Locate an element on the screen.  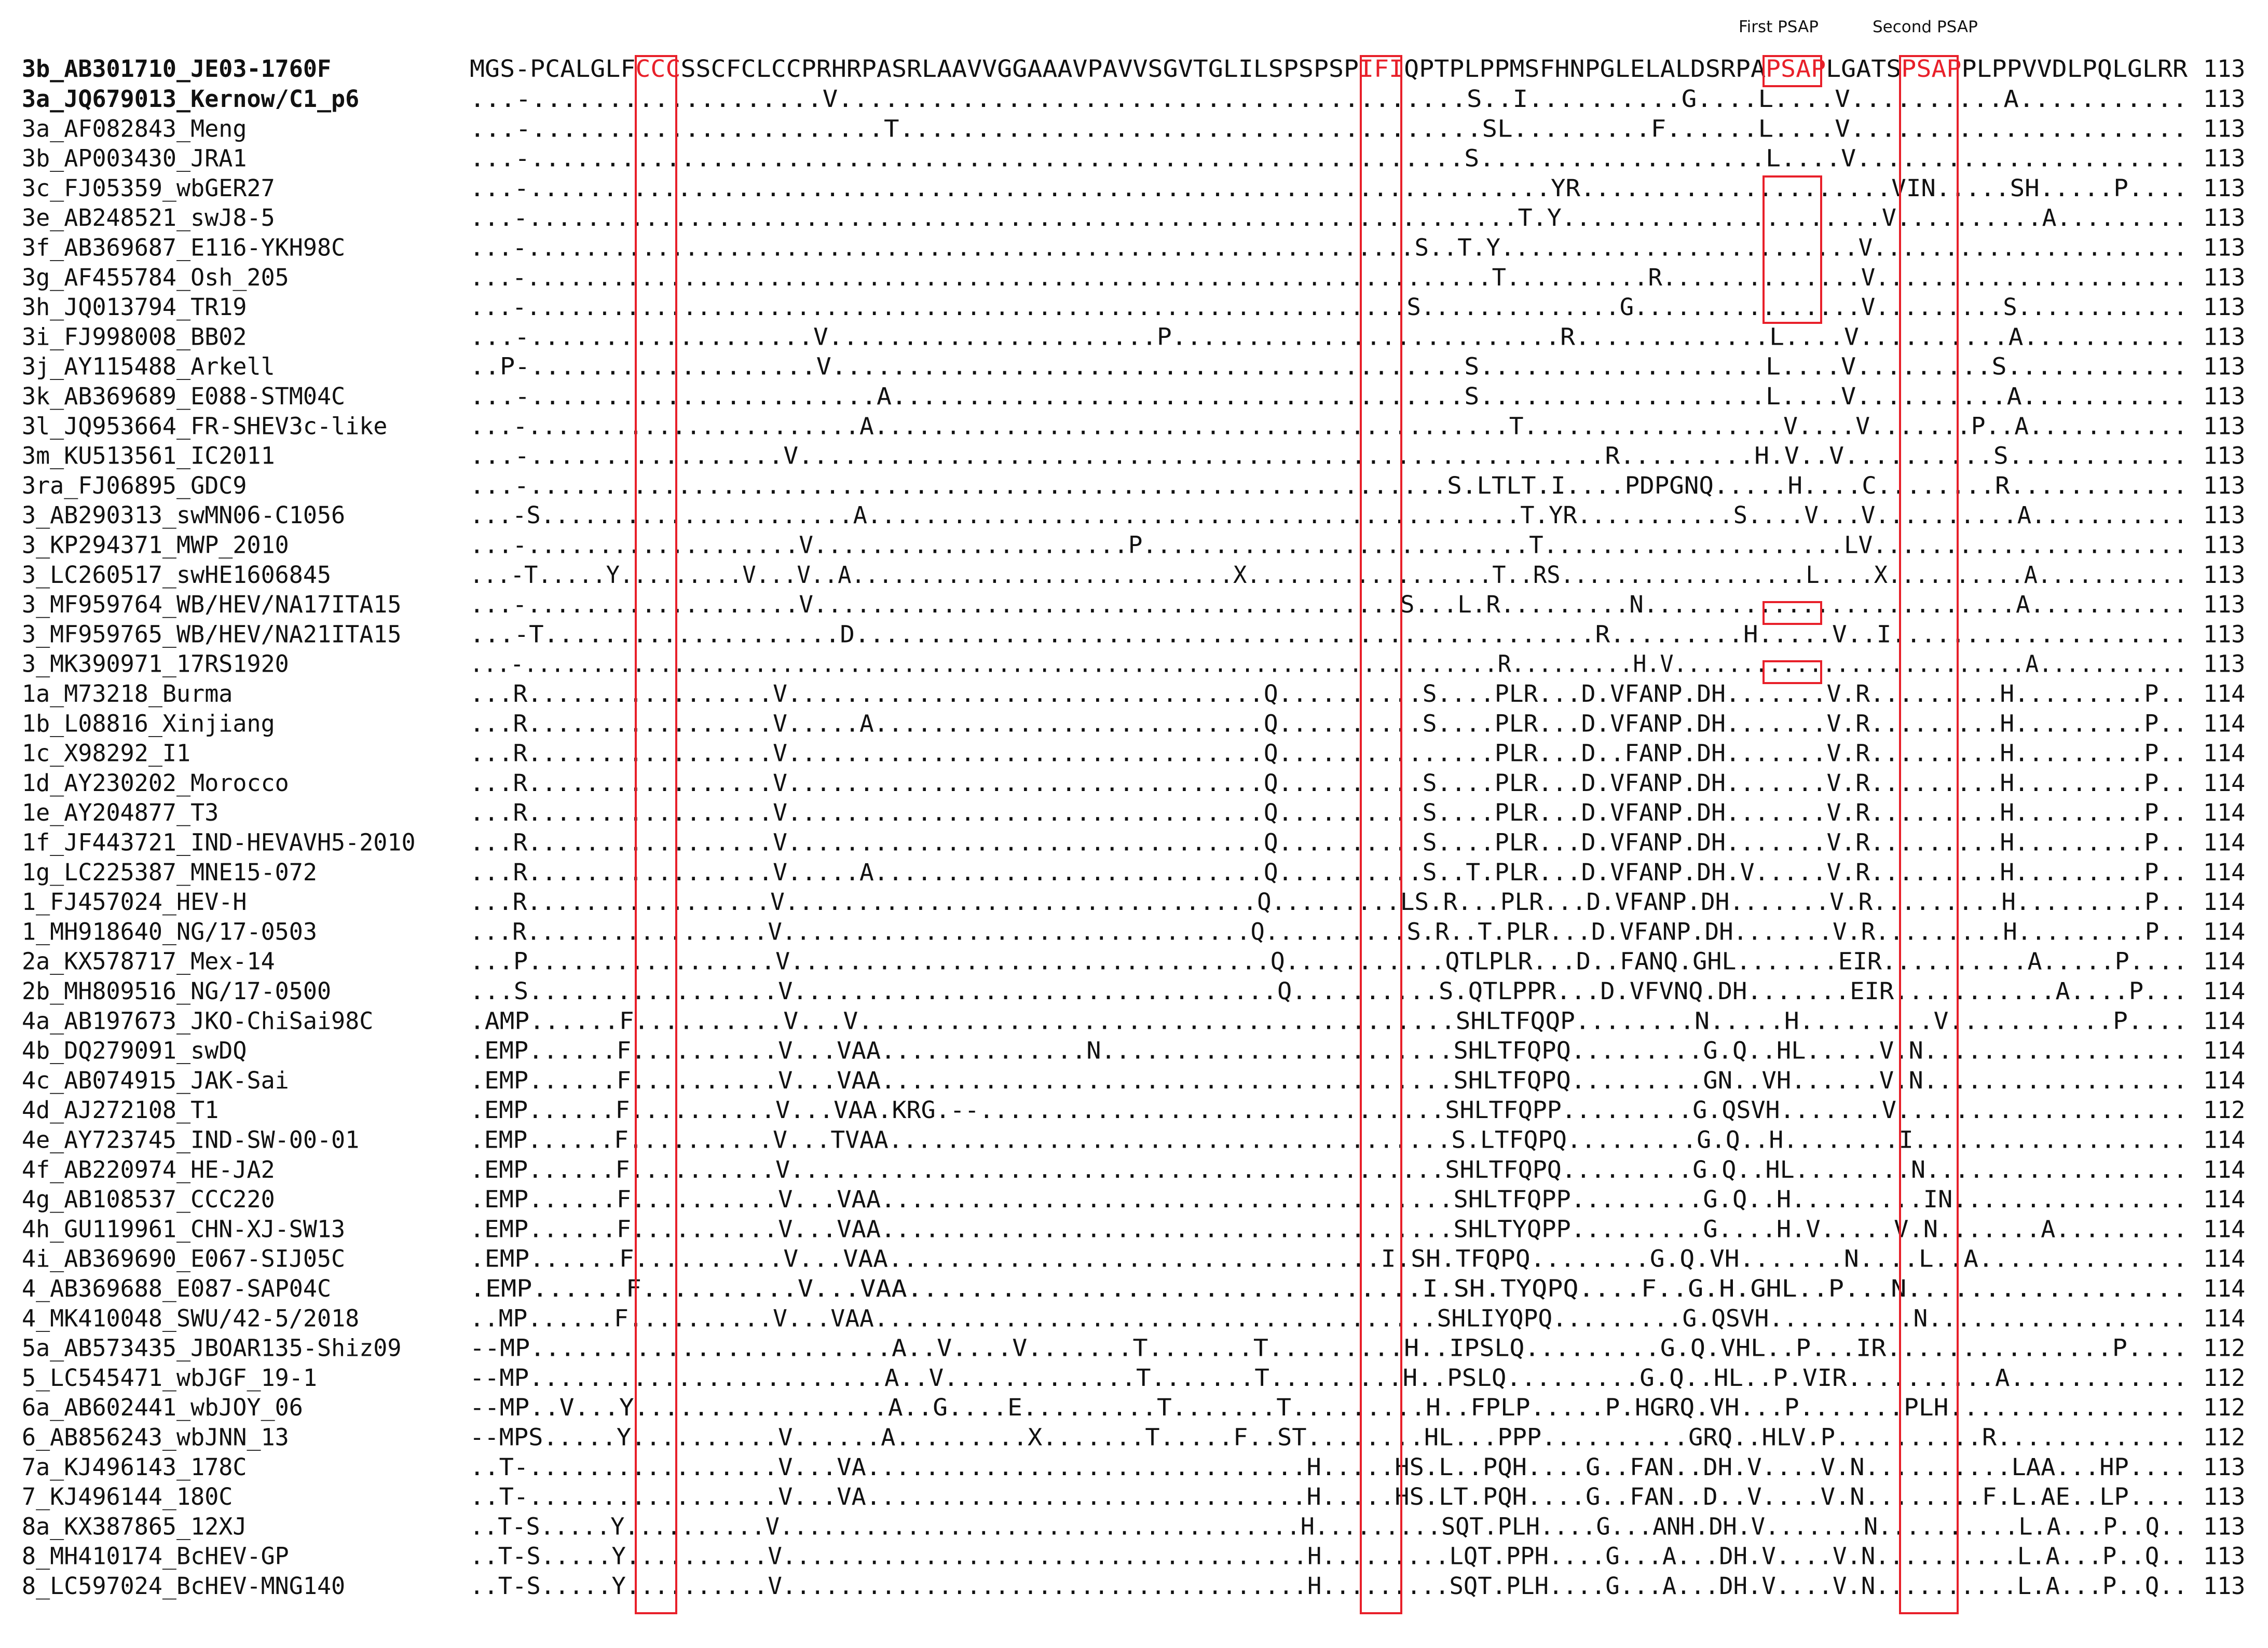
strain-name: 8_MH410174_BcHEV-GP is located at coordinates (155, 1556).